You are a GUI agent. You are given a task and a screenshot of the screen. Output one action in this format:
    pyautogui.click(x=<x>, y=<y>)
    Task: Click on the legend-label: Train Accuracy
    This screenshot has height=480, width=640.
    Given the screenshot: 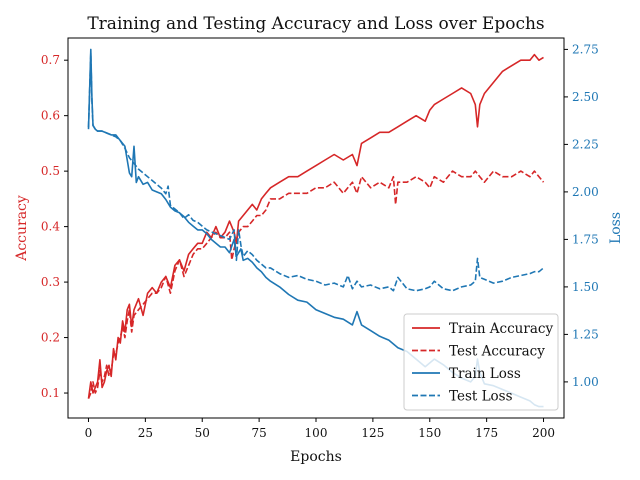 What is the action you would take?
    pyautogui.click(x=501, y=329)
    